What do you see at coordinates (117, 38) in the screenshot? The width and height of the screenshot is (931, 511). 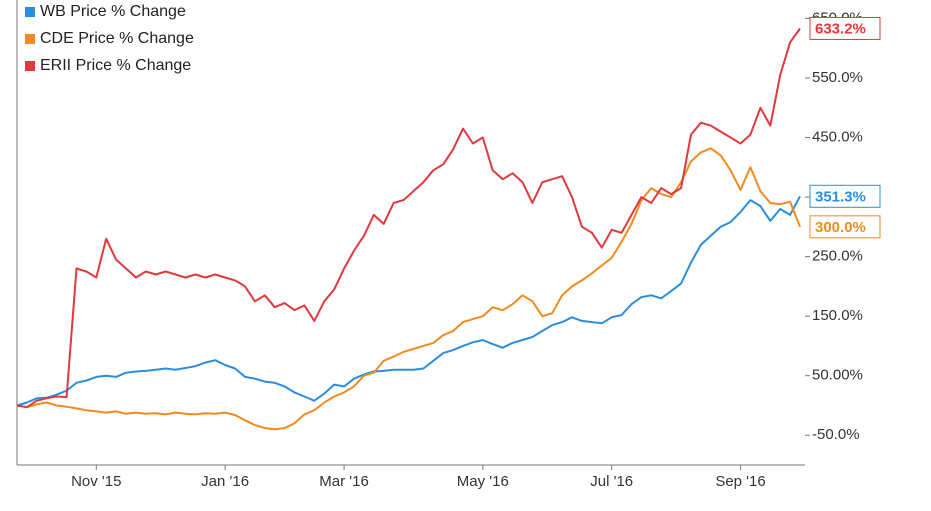 I see `legend-label: CDE Price % Change` at bounding box center [117, 38].